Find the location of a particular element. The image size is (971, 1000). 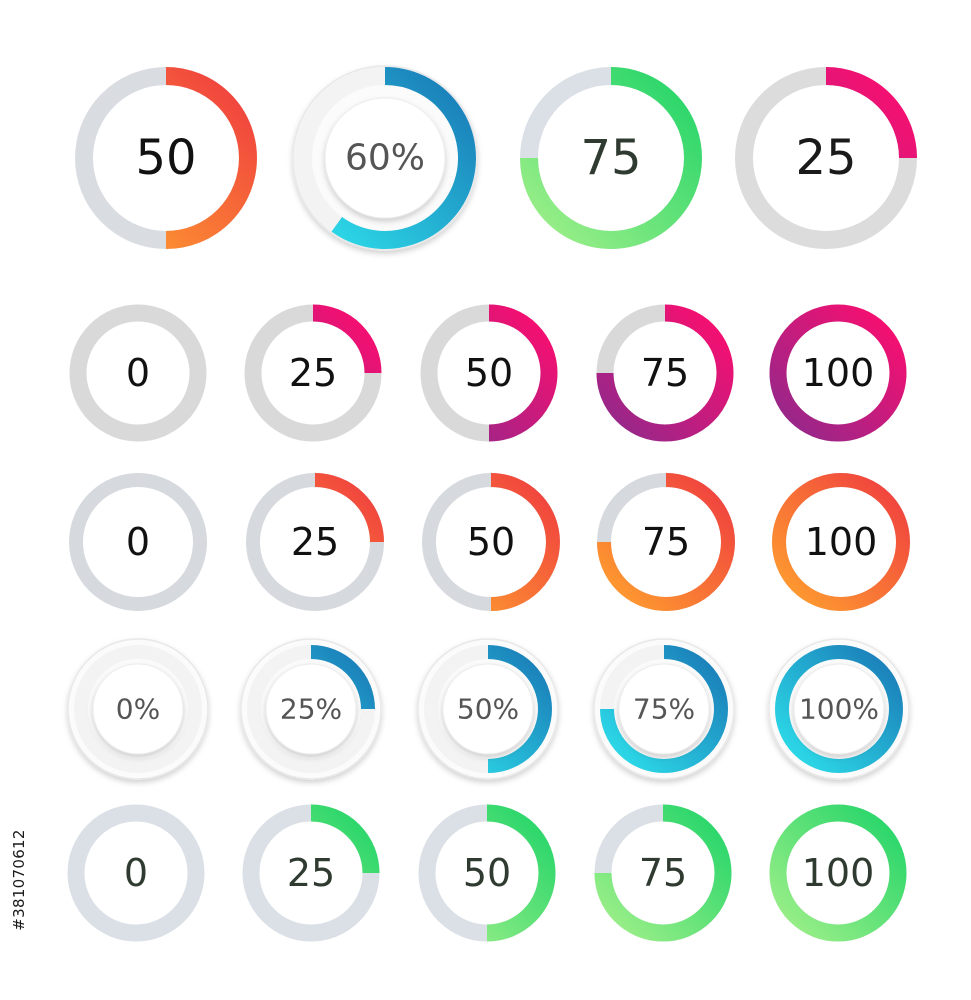

progress-ring: 50% is located at coordinates (488, 709).